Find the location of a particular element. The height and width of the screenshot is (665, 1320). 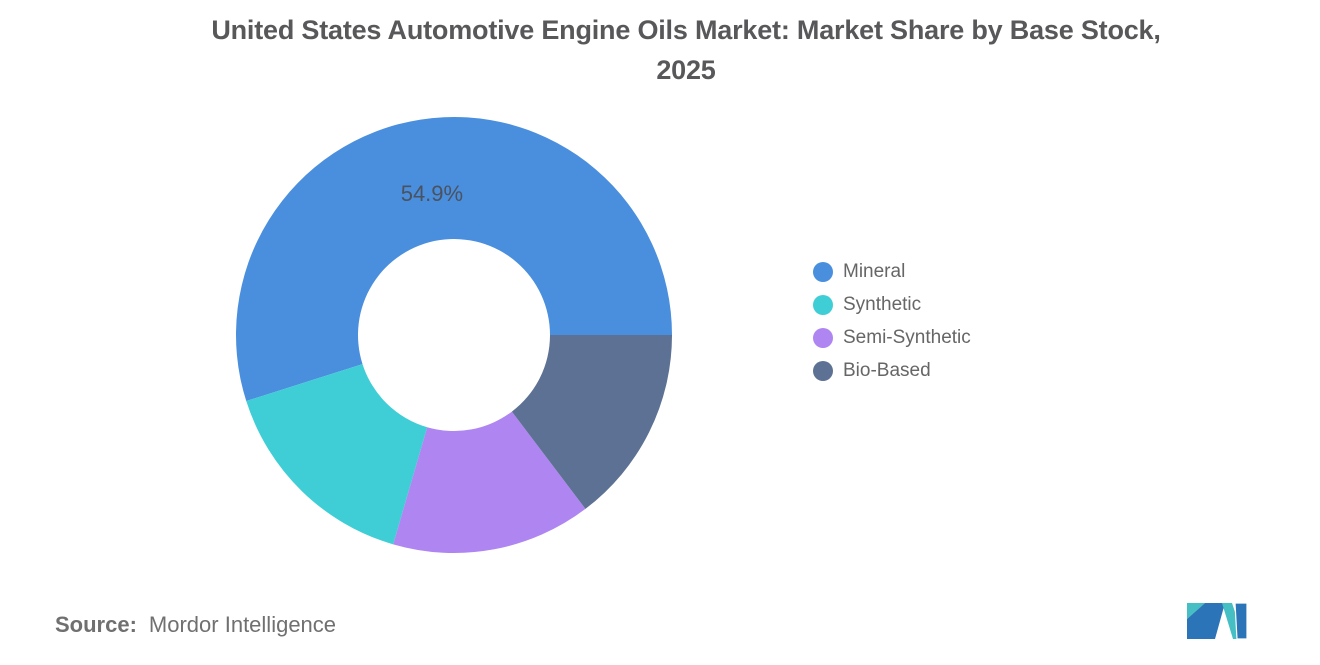

legend-swatch-bio-based is located at coordinates (823, 370).